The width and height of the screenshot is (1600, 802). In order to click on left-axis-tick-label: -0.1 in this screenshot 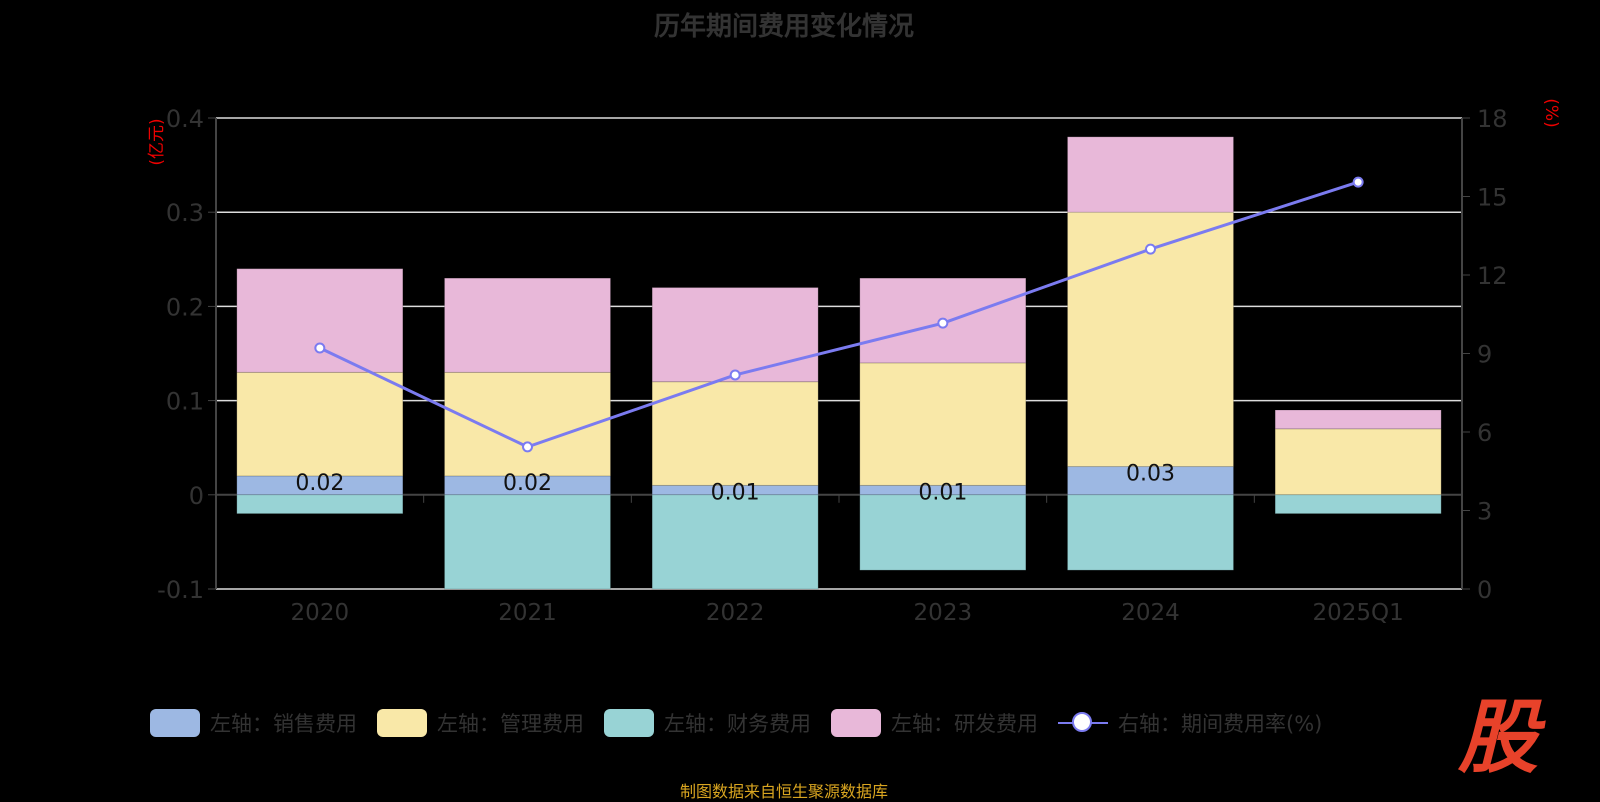, I will do `click(180, 590)`.